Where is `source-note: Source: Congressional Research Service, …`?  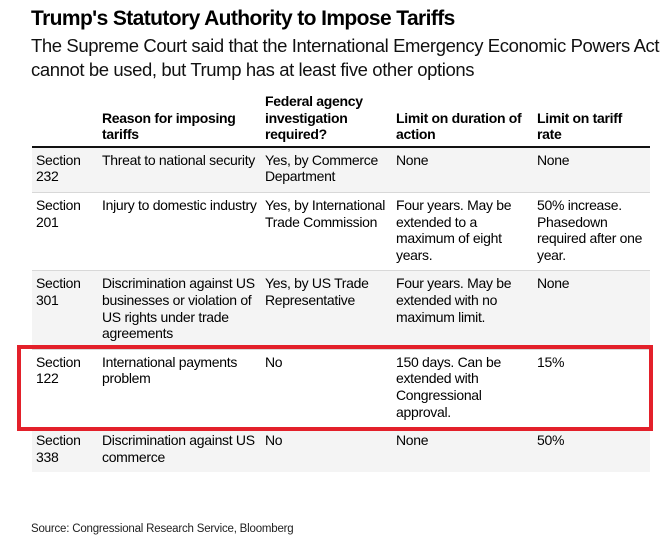
source-note: Source: Congressional Research Service, … is located at coordinates (162, 529).